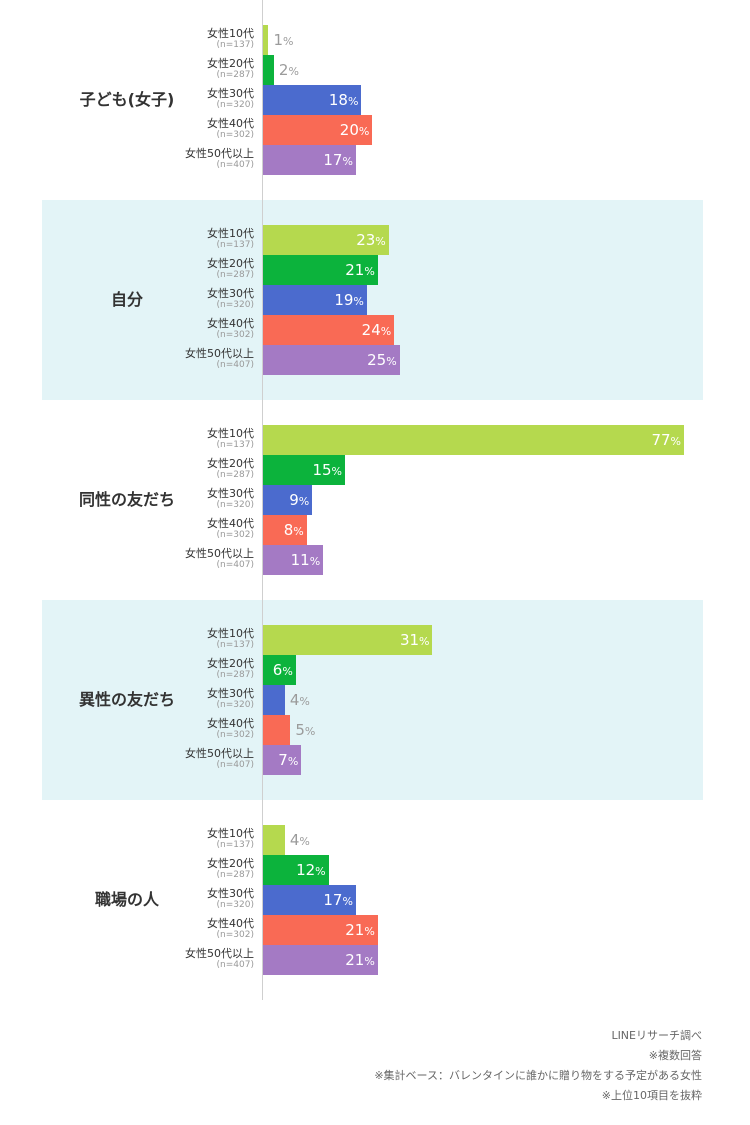 The image size is (750, 1125). What do you see at coordinates (126, 299) in the screenshot?
I see `group-label: 自分` at bounding box center [126, 299].